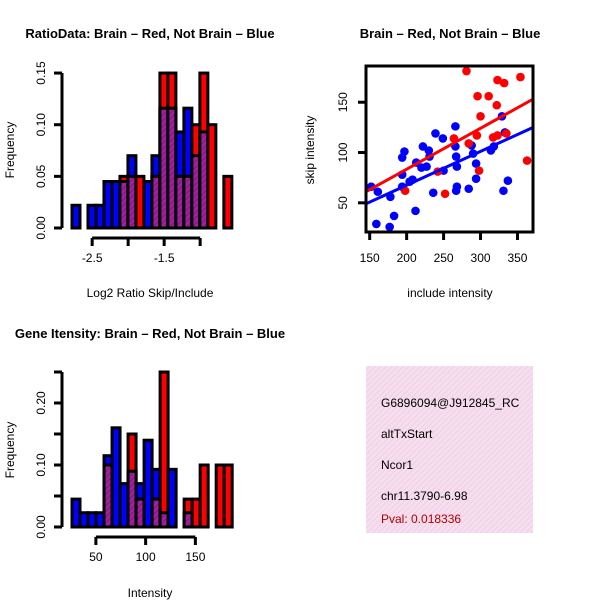  I want to click on info-background, so click(449, 449).